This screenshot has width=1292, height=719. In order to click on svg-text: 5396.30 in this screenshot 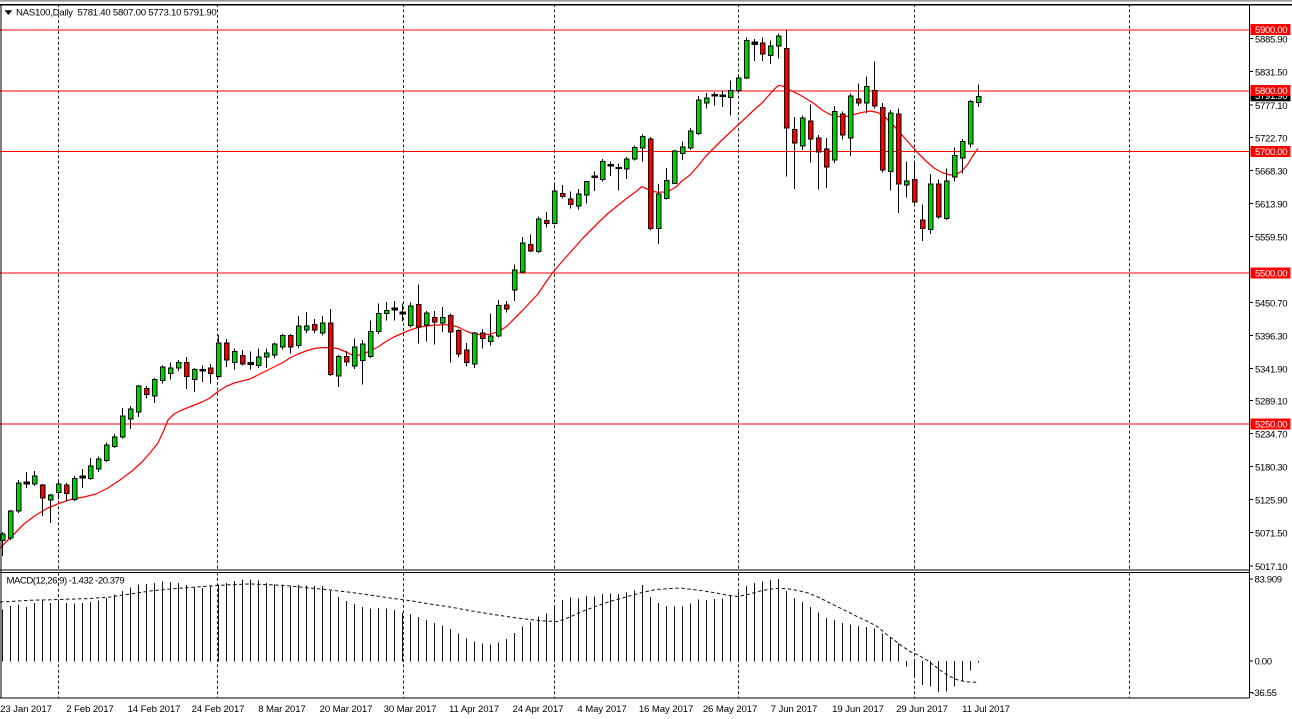, I will do `click(1271, 337)`.